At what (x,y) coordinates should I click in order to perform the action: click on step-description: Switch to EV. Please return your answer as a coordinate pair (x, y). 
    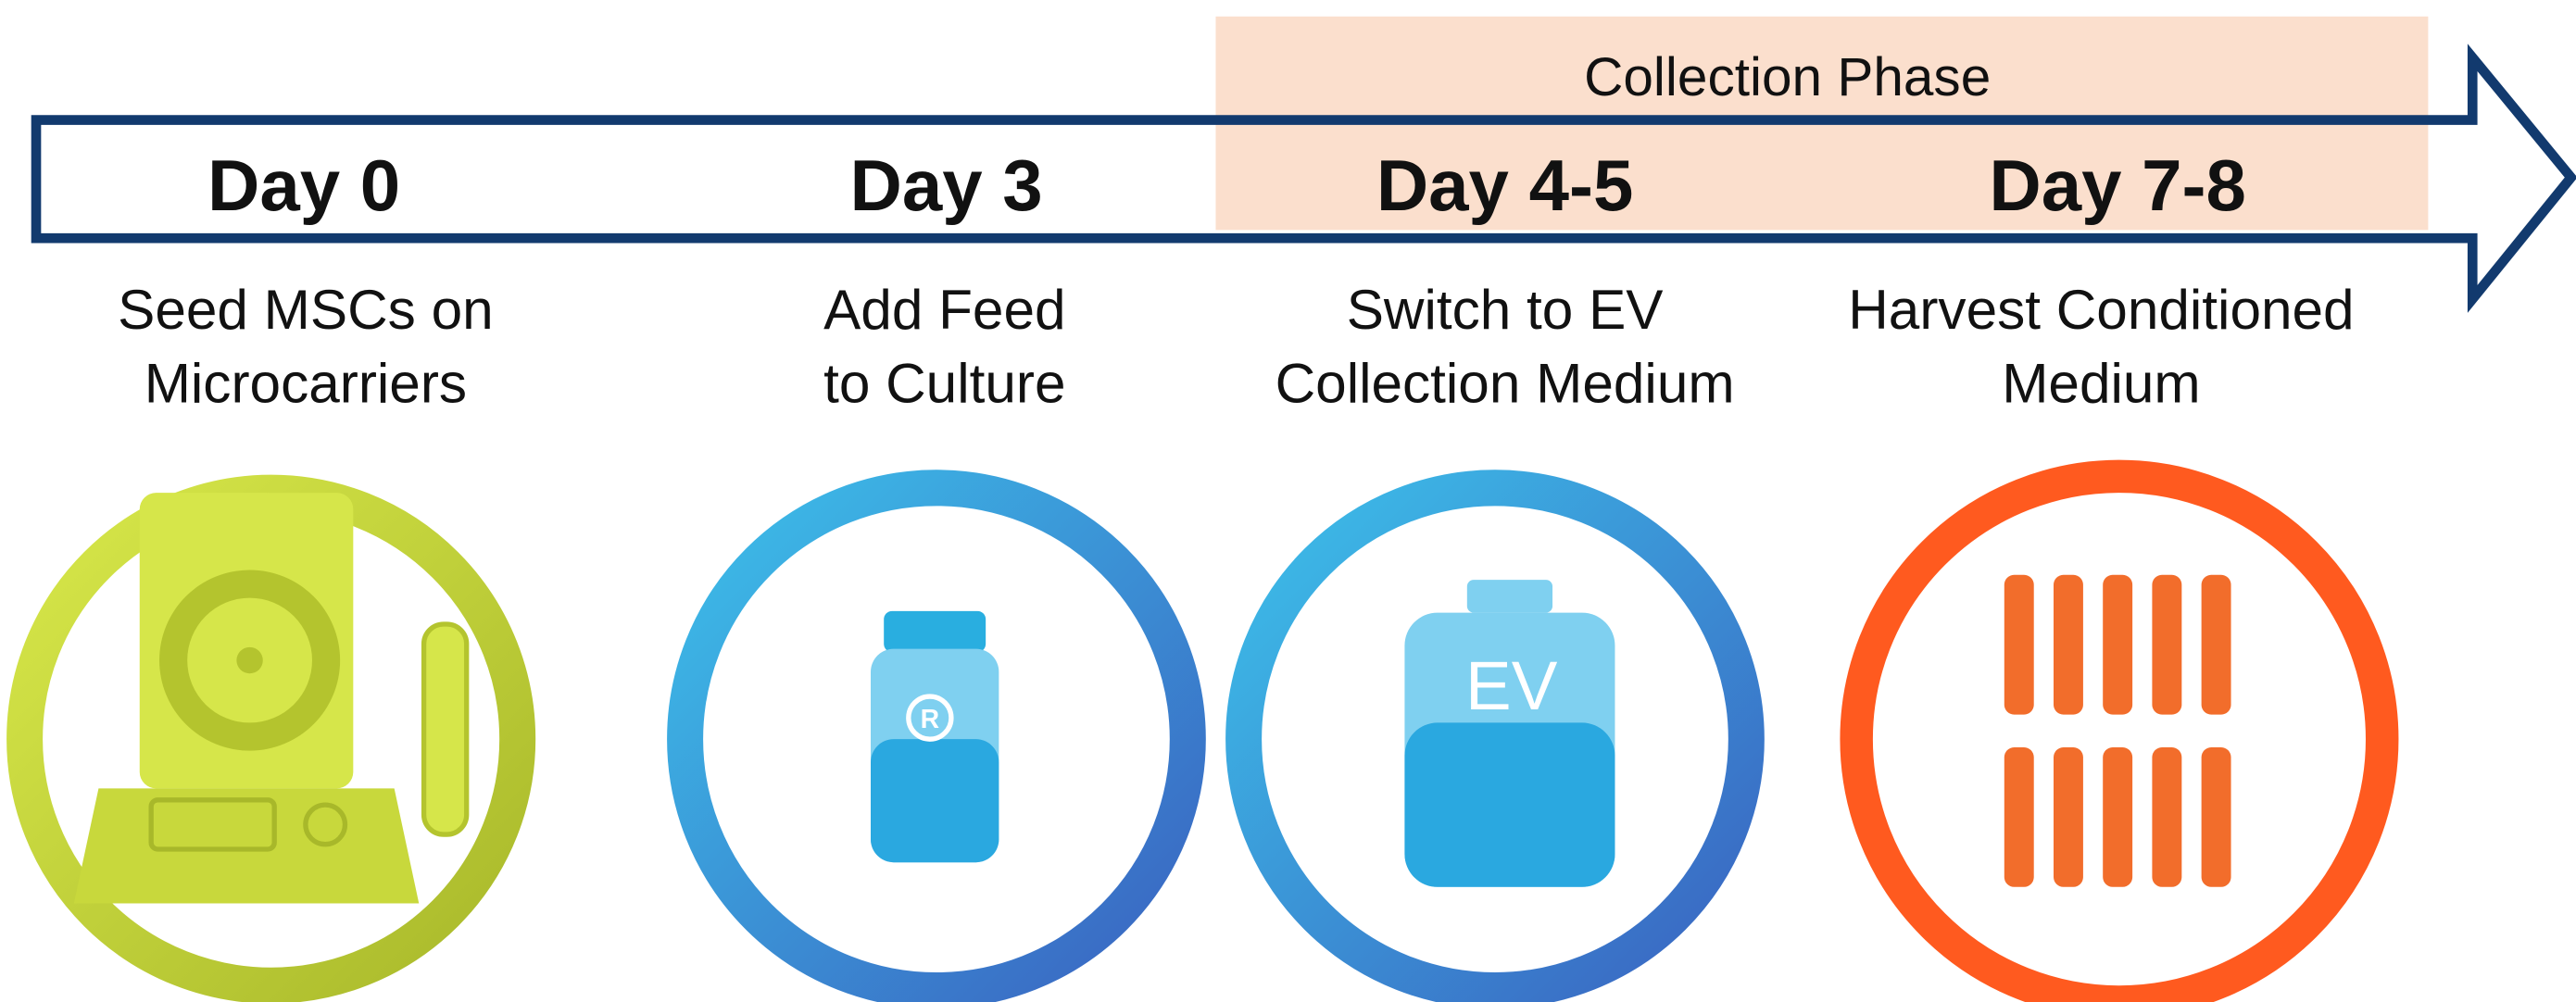
    Looking at the image, I should click on (1505, 309).